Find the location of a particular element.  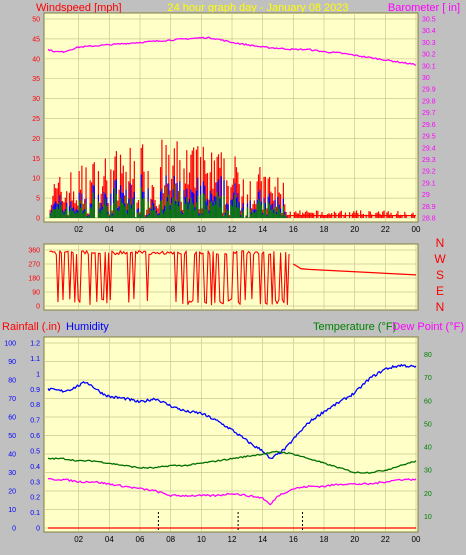

rainfall-tick-label: 0.5 is located at coordinates (35, 451).